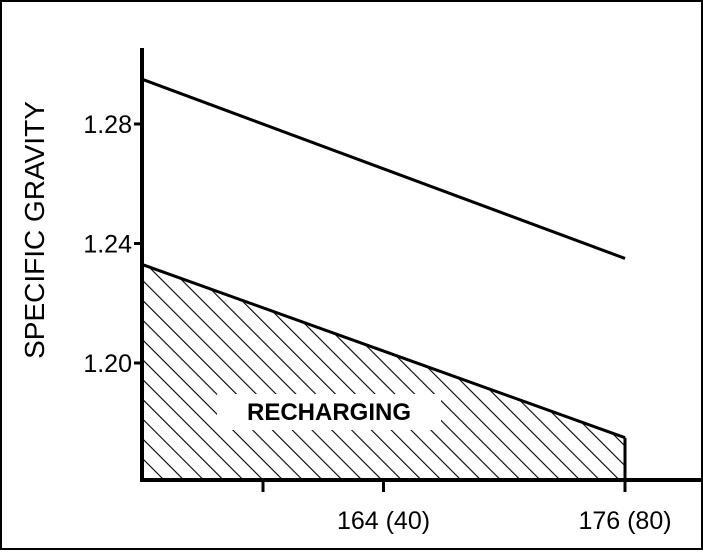 The height and width of the screenshot is (552, 703). What do you see at coordinates (107, 125) in the screenshot?
I see `y-tick-label: 1.28` at bounding box center [107, 125].